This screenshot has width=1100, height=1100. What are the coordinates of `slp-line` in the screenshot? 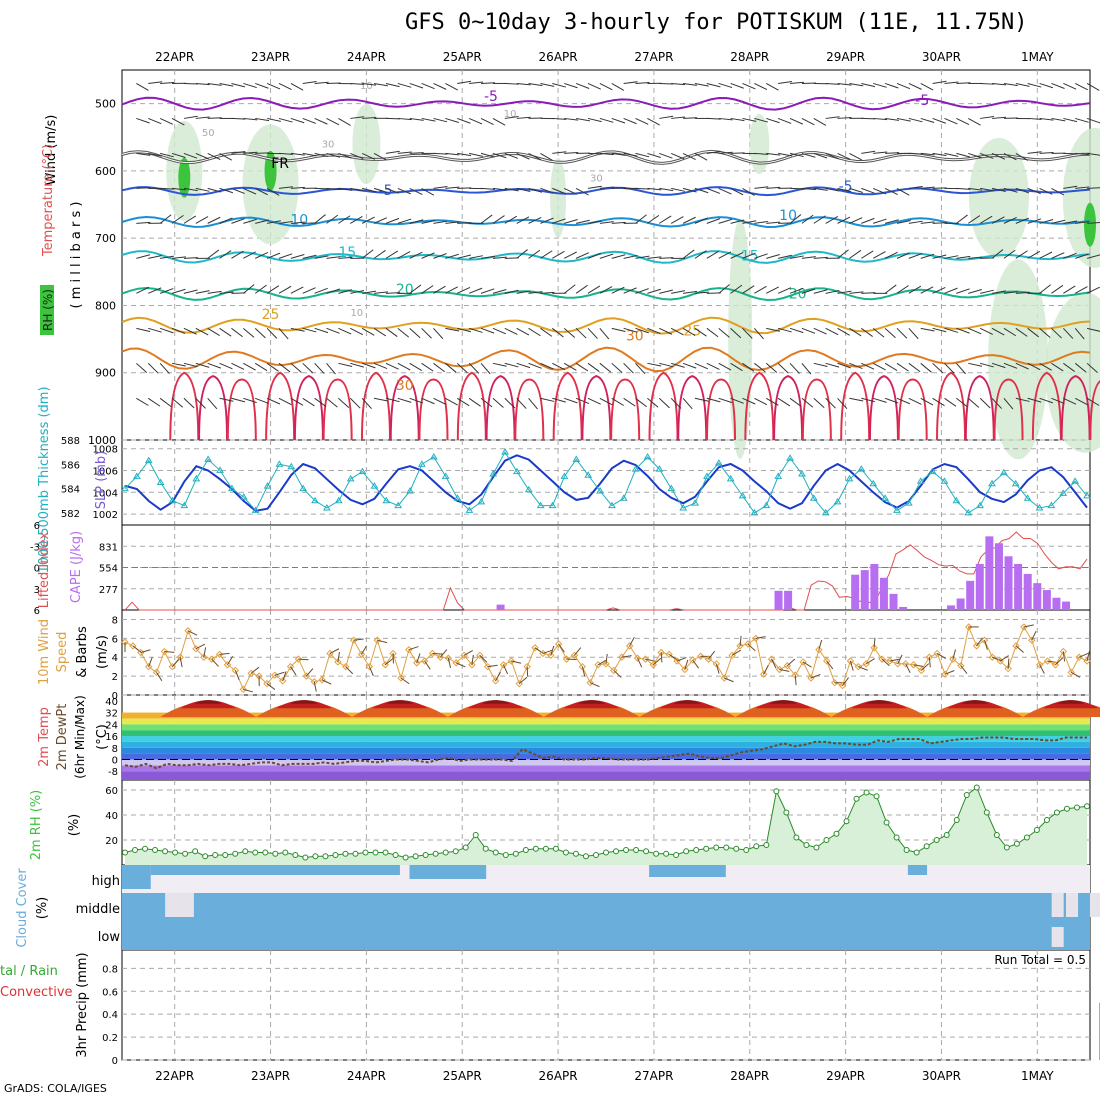 It's located at (606, 483).